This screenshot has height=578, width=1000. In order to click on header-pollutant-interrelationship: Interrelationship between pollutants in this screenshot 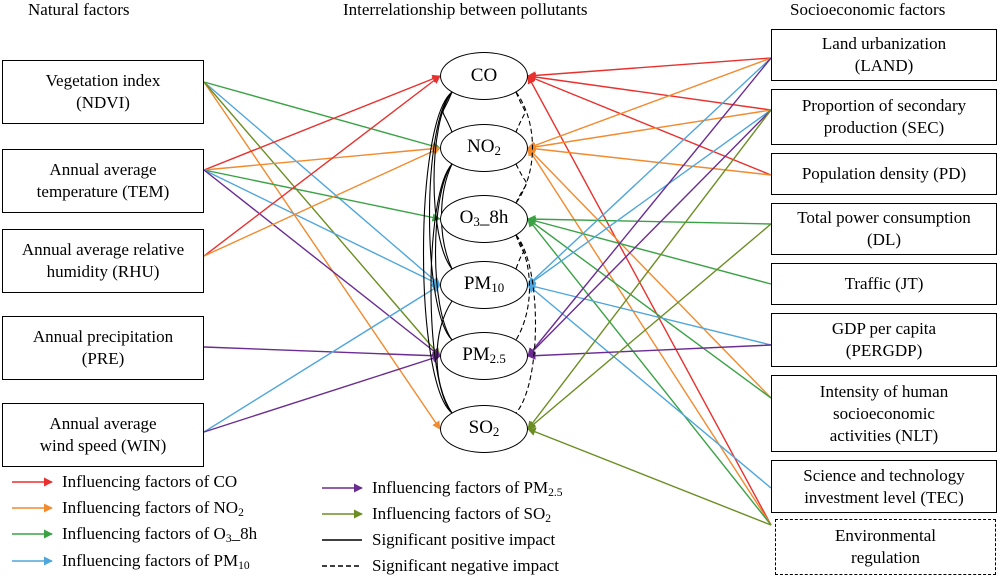, I will do `click(465, 9)`.